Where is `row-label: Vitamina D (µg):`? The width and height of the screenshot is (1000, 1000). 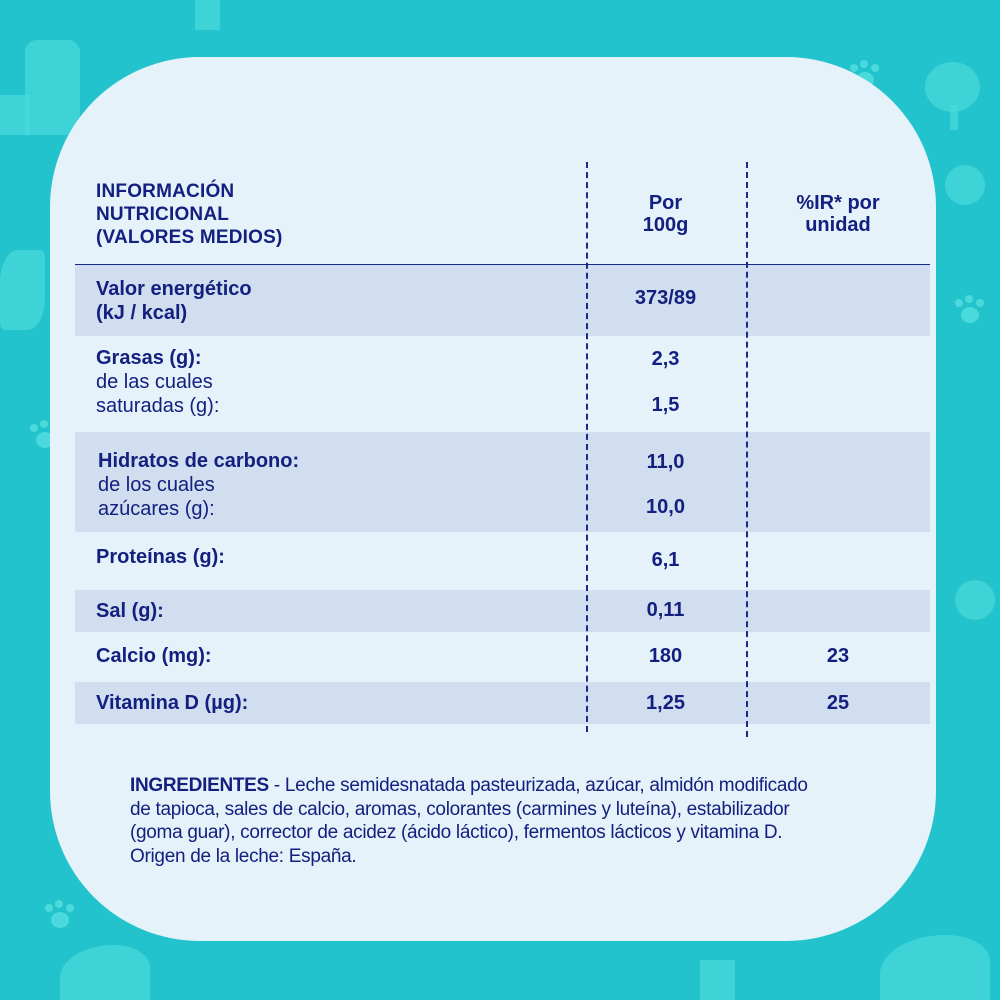
row-label: Vitamina D (µg): is located at coordinates (172, 703).